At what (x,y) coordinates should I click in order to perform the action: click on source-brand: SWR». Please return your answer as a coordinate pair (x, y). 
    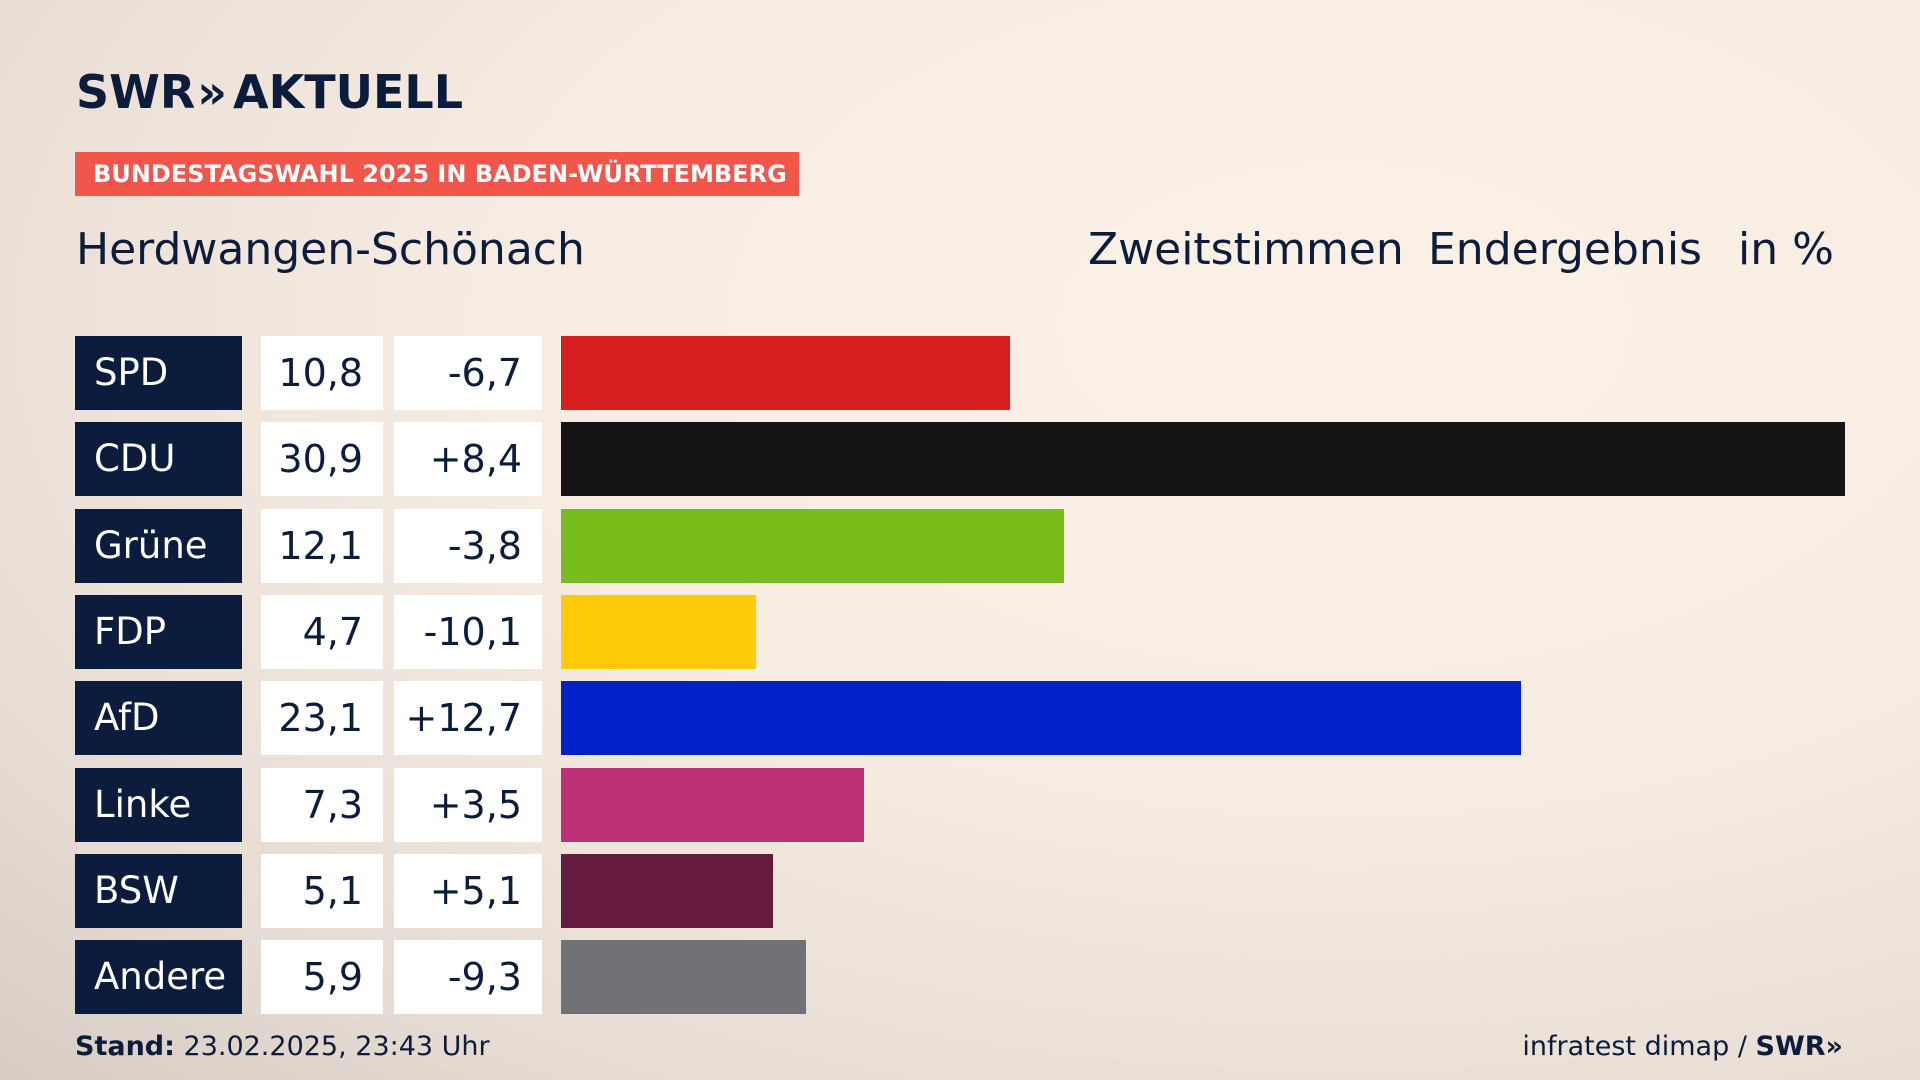
    Looking at the image, I should click on (1799, 1046).